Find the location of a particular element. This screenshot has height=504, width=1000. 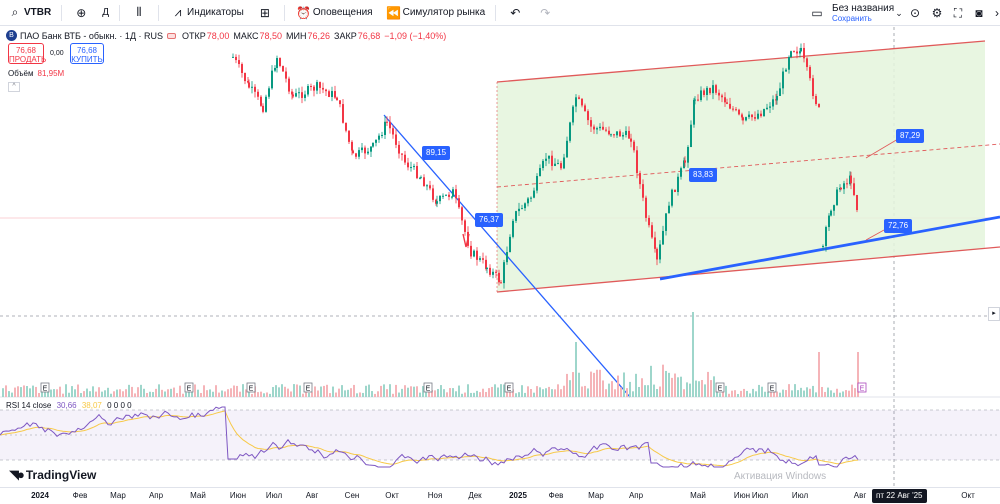

channel-median-line is located at coordinates (748, 165).